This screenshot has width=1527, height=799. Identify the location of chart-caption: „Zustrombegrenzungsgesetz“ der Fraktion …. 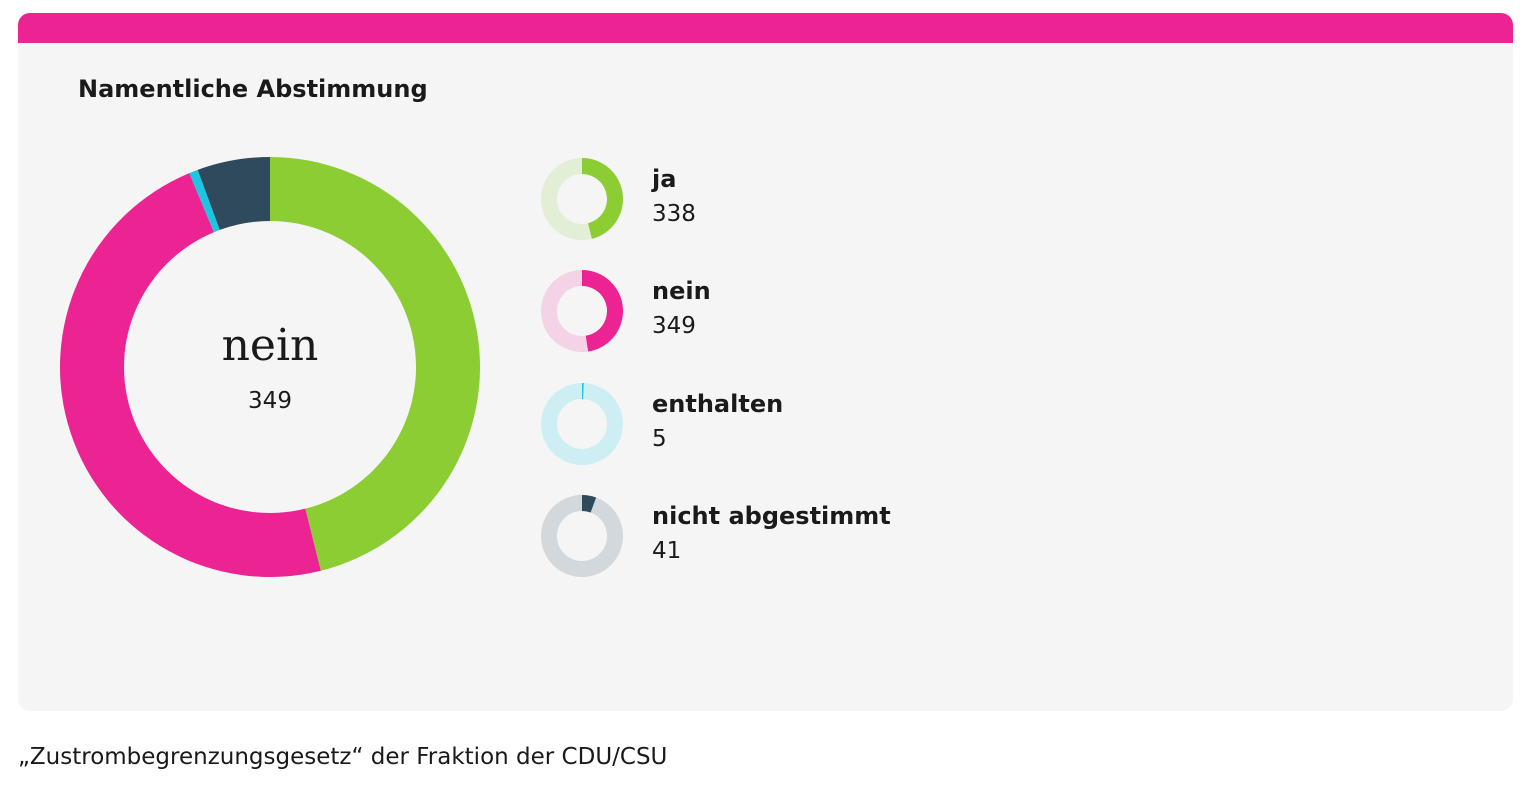
(343, 757).